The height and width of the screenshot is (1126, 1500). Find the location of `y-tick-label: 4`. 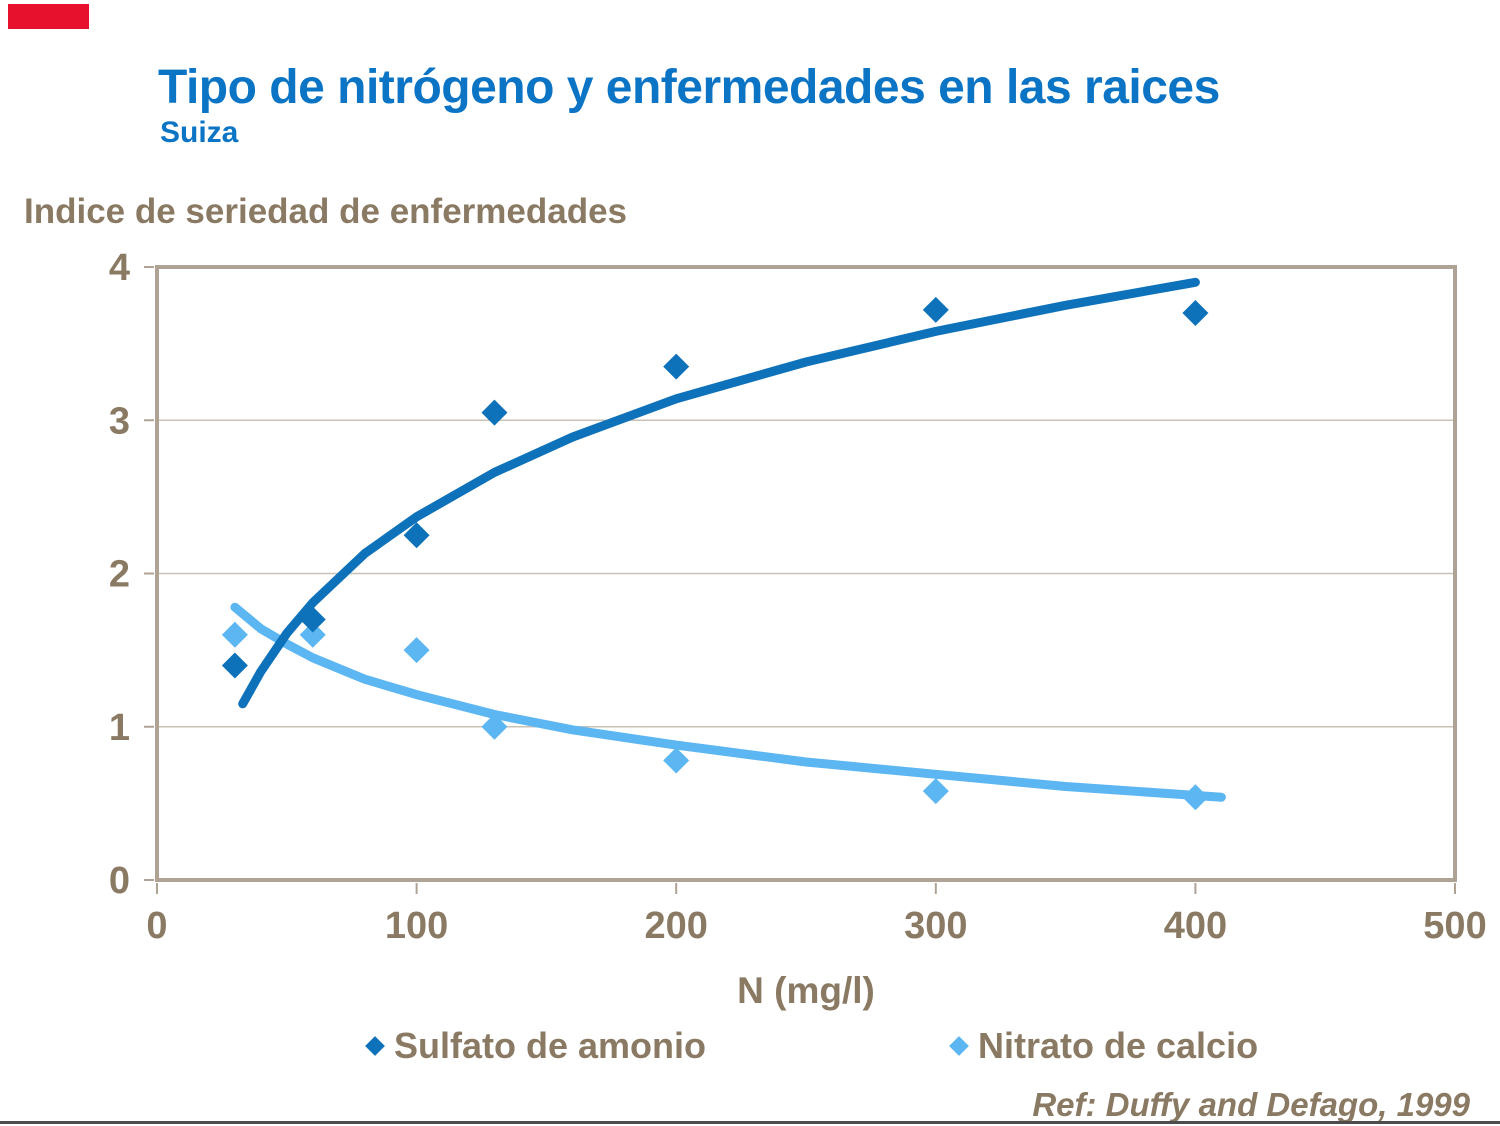

y-tick-label: 4 is located at coordinates (119, 268).